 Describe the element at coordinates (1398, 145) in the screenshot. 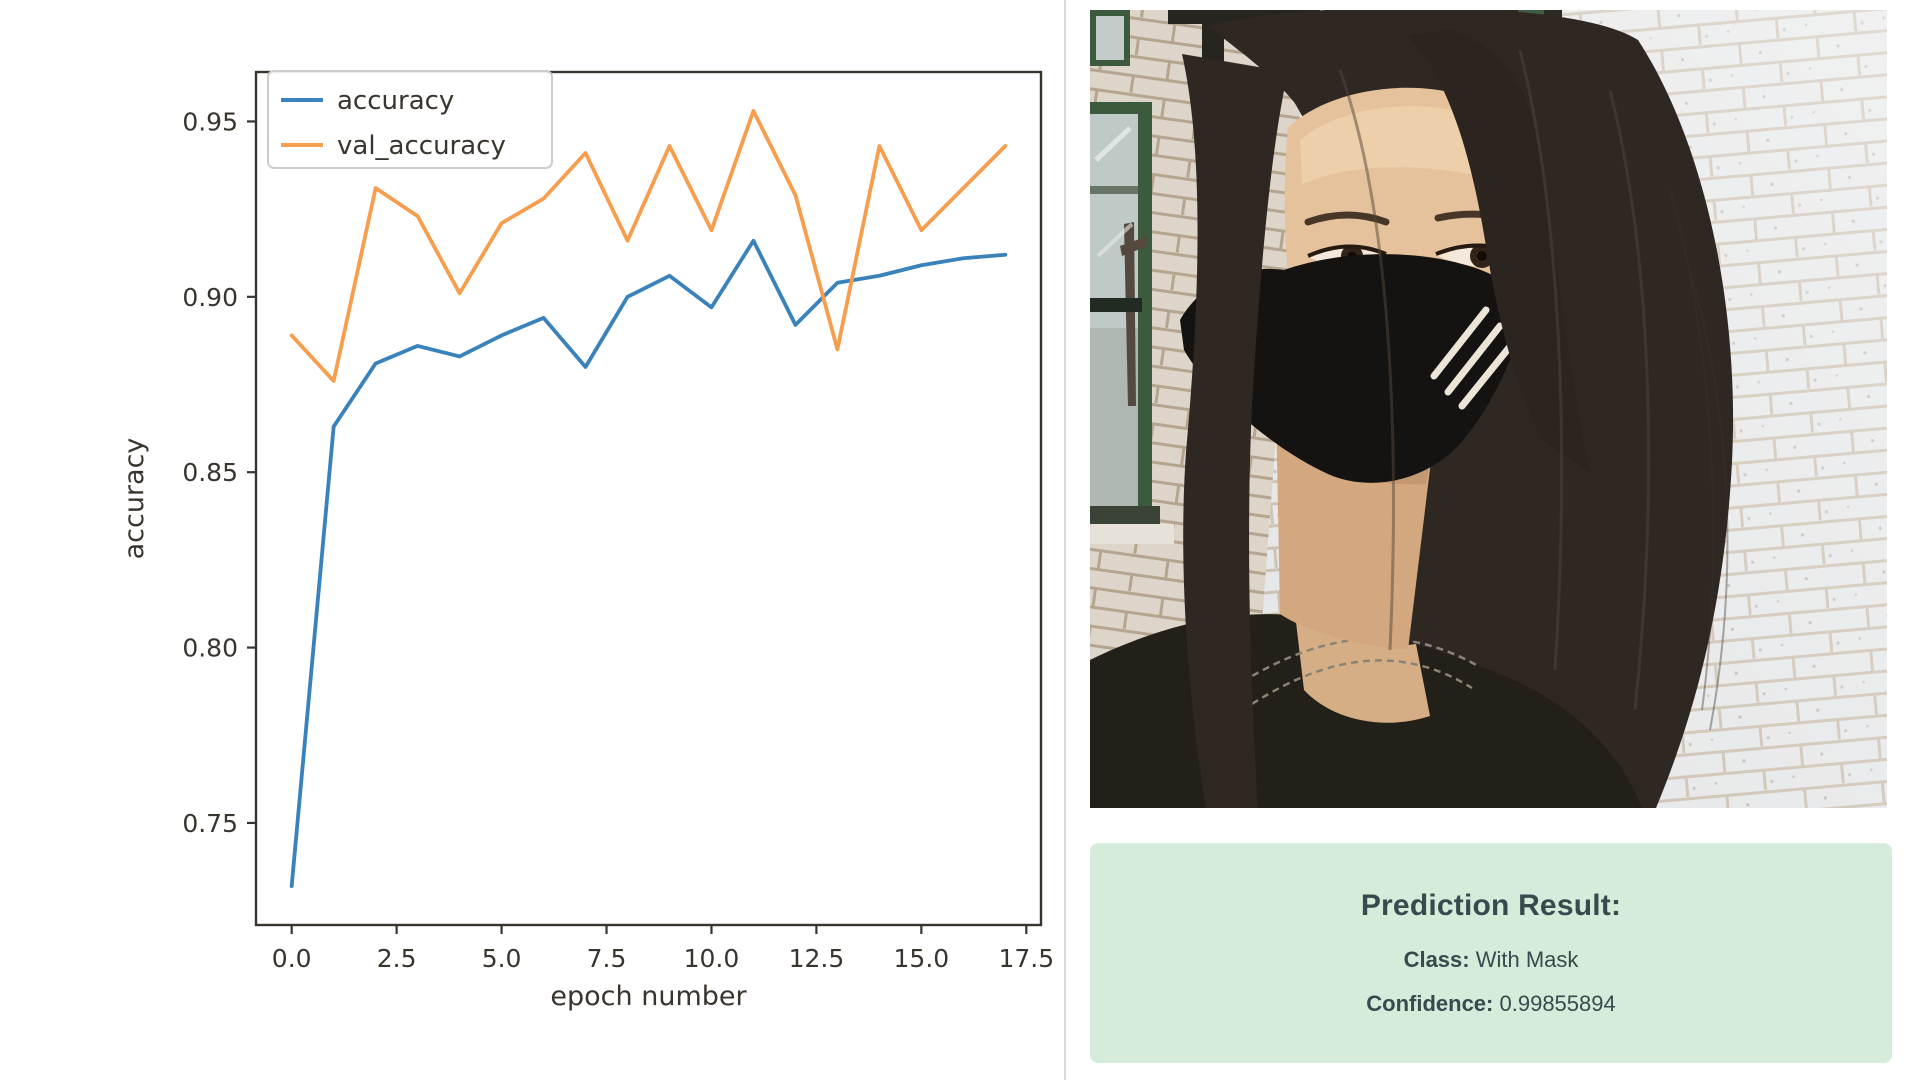

I see `forehead-highlight` at that location.